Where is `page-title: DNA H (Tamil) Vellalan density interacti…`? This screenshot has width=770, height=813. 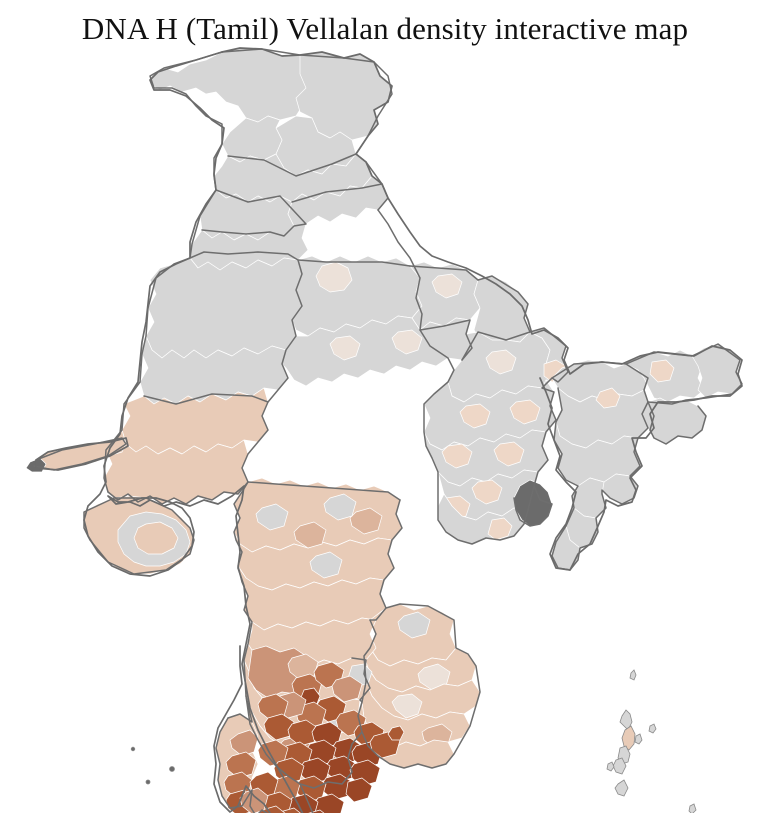
page-title: DNA H (Tamil) Vellalan density interacti… is located at coordinates (385, 28).